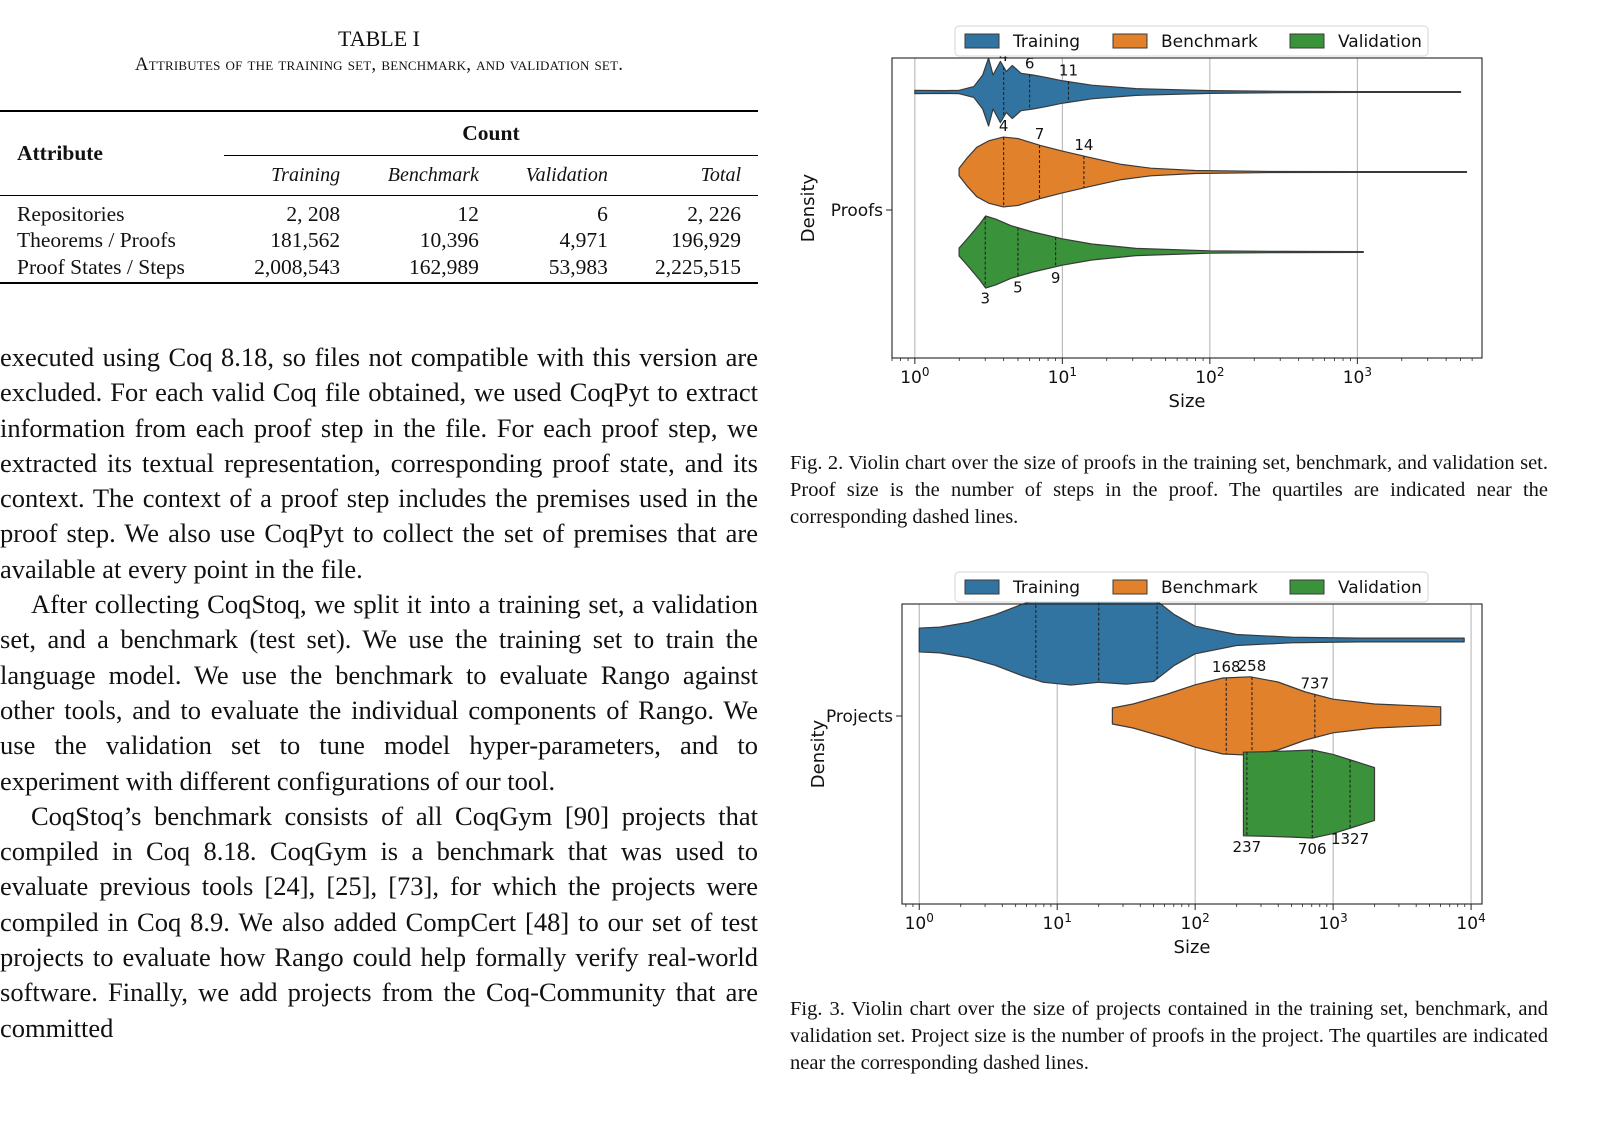 This screenshot has width=1598, height=1127. Describe the element at coordinates (583, 239) in the screenshot. I see `cell: 4,971` at that location.